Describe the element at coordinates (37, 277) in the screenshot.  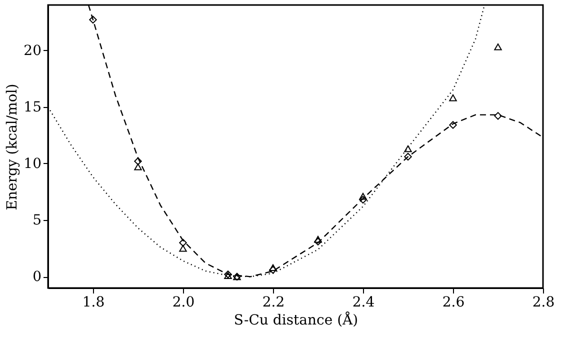
I see `y-tick-label: 0` at that location.